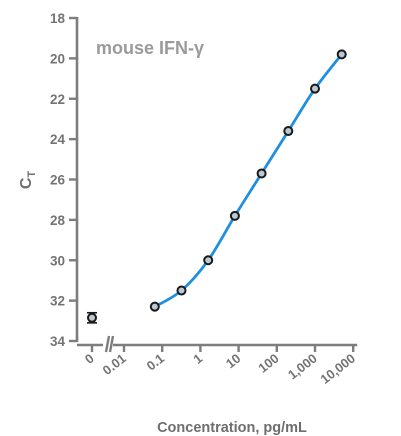 This screenshot has height=436, width=401. What do you see at coordinates (268, 363) in the screenshot?
I see `x-tick-label: 100` at bounding box center [268, 363].